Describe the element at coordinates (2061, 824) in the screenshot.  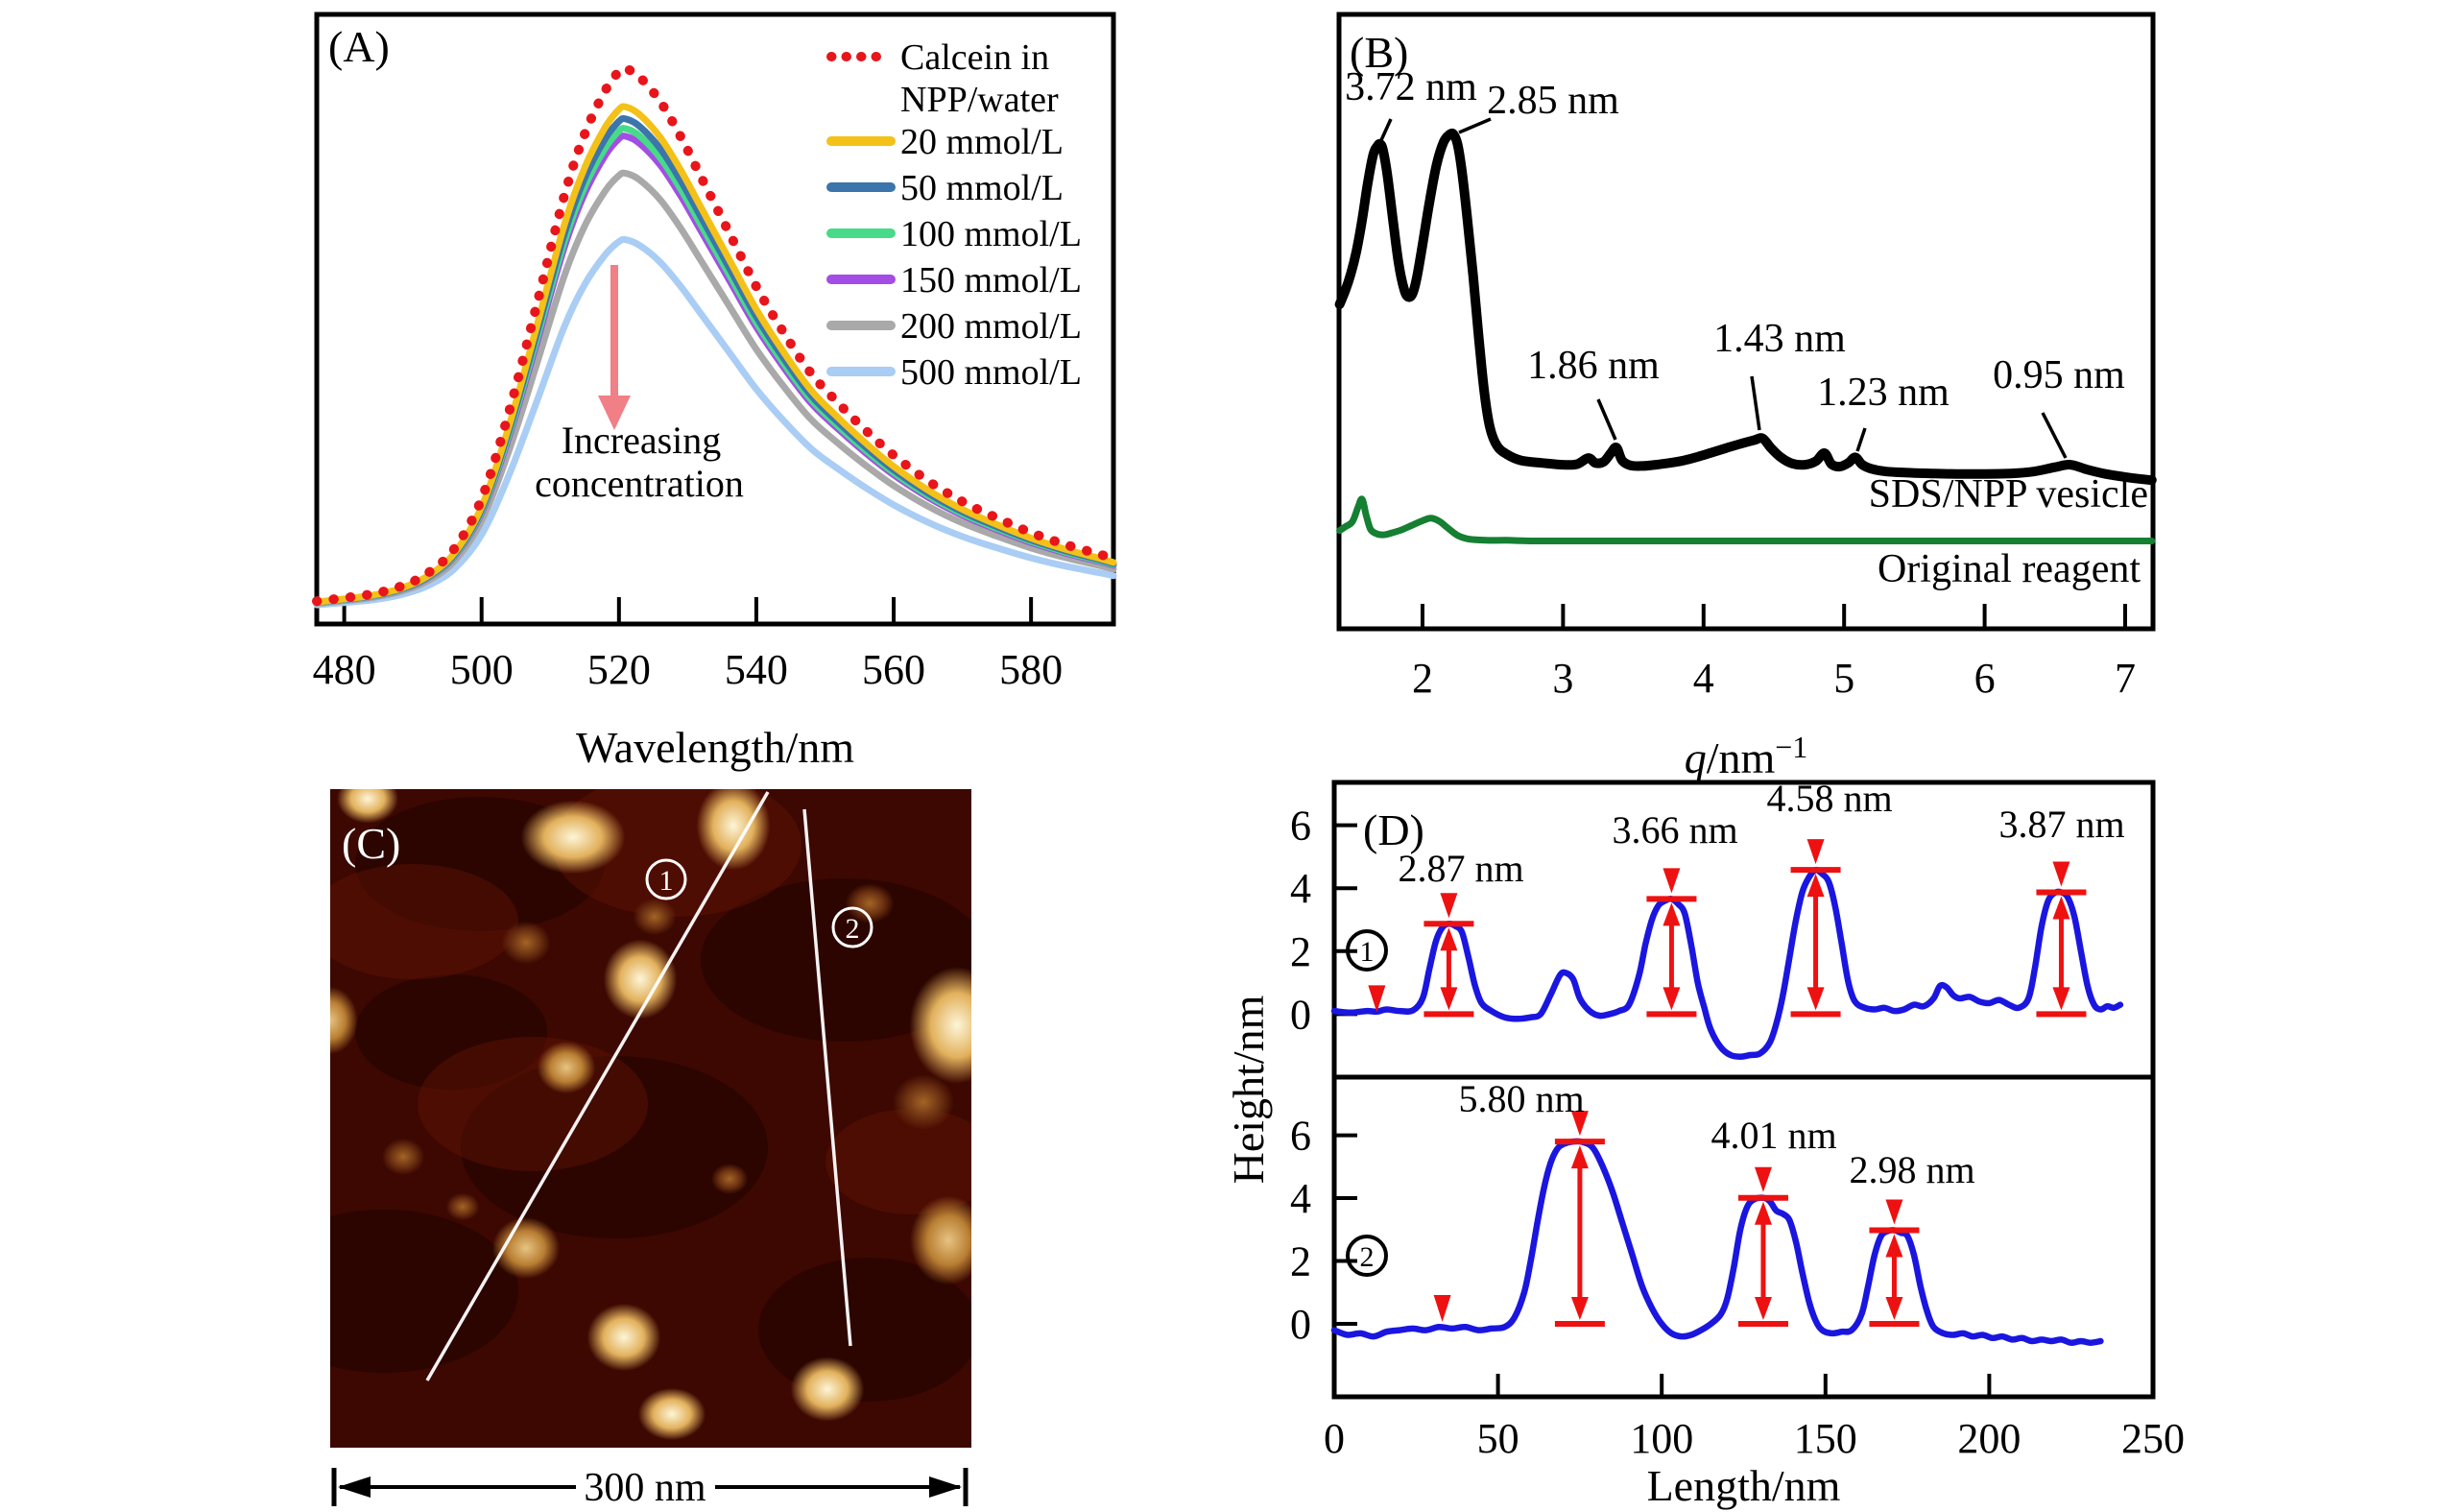
I see `height-measurement-label: 3.87 nm` at that location.